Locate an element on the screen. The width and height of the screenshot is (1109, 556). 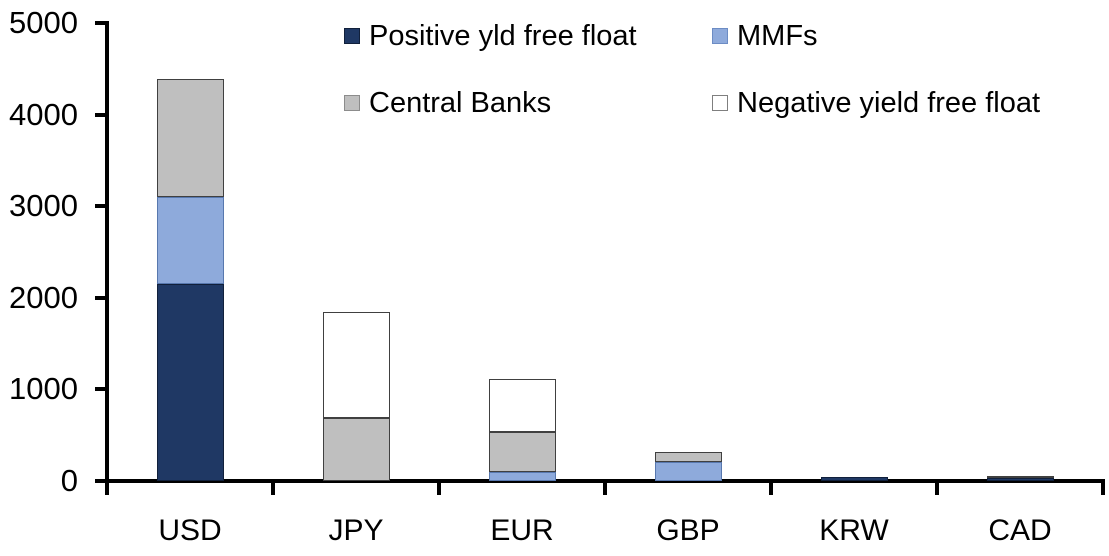
y-tick-label-1000: 1000 is located at coordinates (43, 389).